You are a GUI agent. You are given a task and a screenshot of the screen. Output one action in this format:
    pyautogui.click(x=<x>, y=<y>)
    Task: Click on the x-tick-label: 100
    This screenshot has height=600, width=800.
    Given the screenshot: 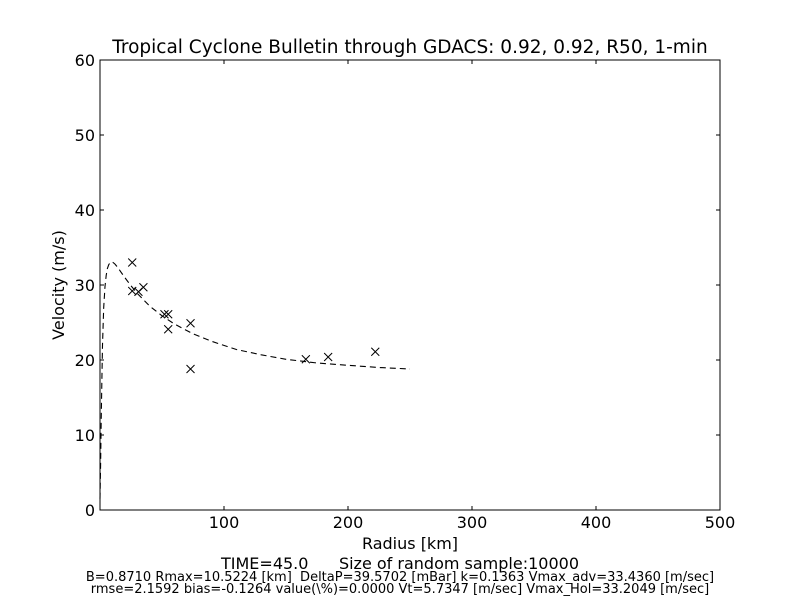 What is the action you would take?
    pyautogui.click(x=224, y=522)
    